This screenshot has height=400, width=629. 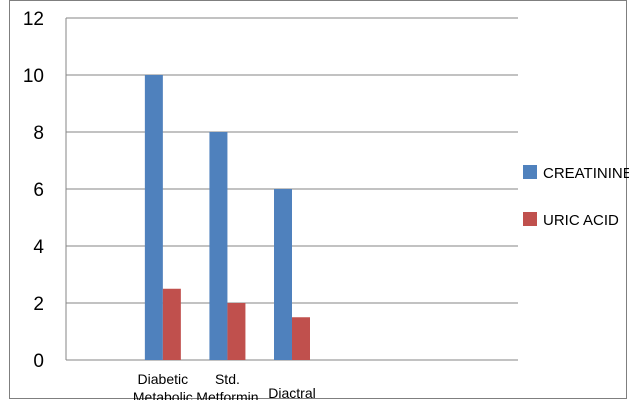 I want to click on y-tick-label: 12, so click(x=33, y=19).